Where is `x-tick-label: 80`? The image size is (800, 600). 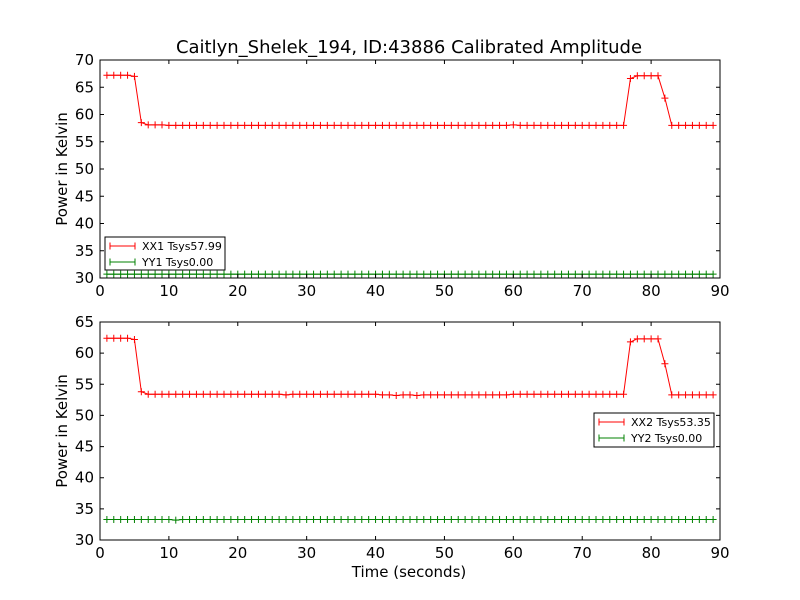 x-tick-label: 80 is located at coordinates (651, 553).